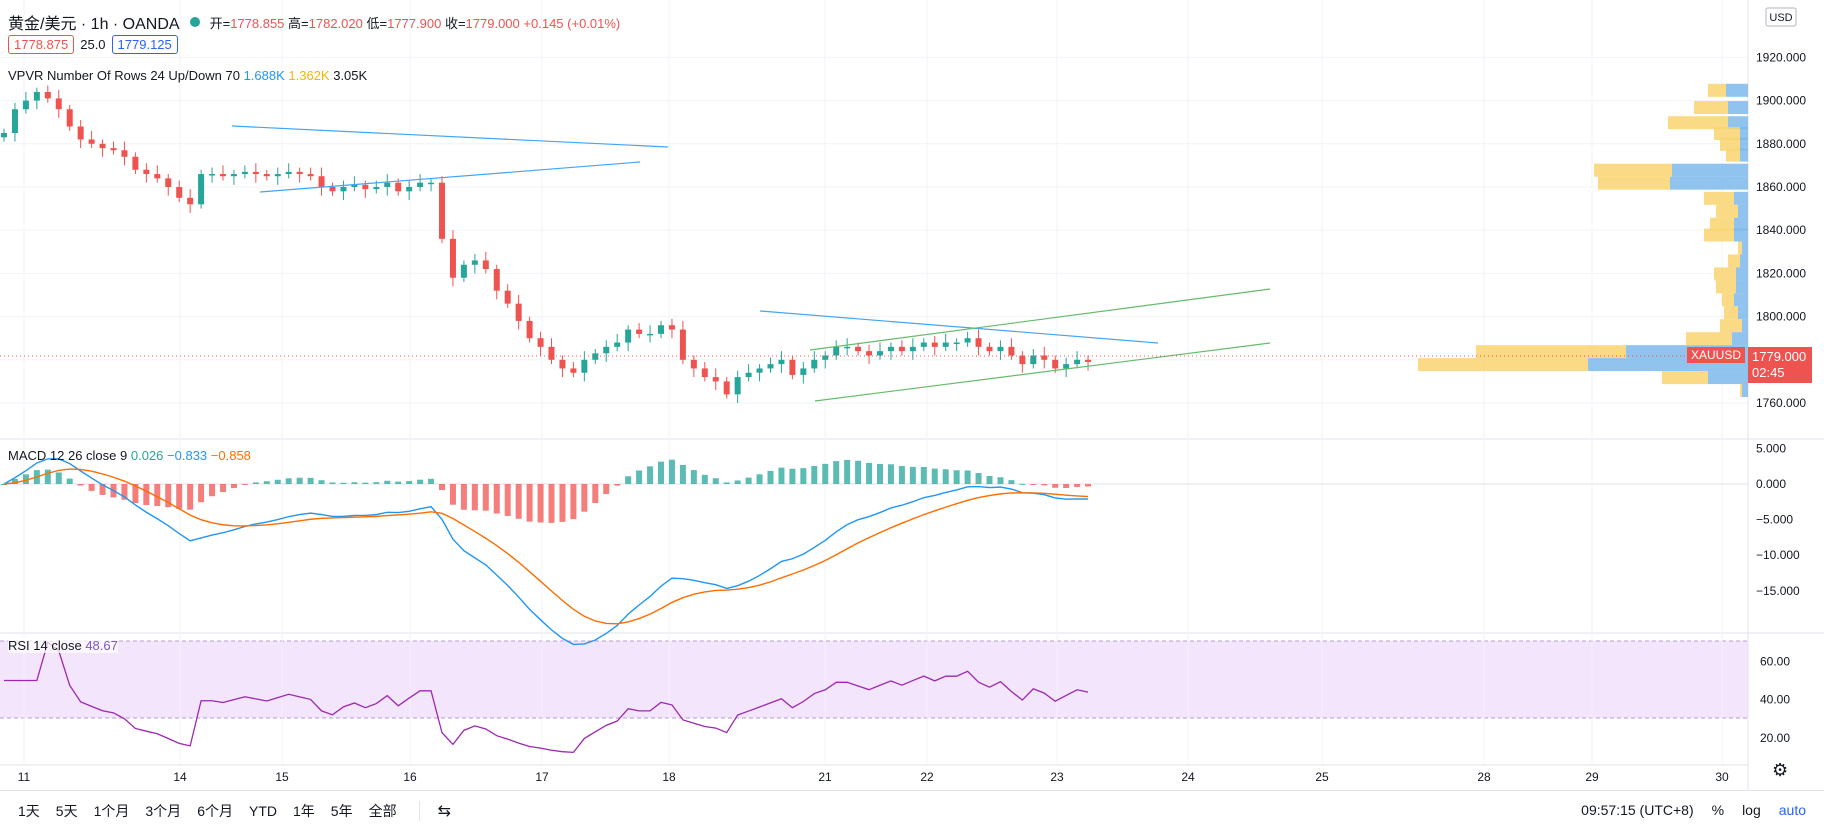  I want to click on time-tick-label: 29, so click(1592, 777).